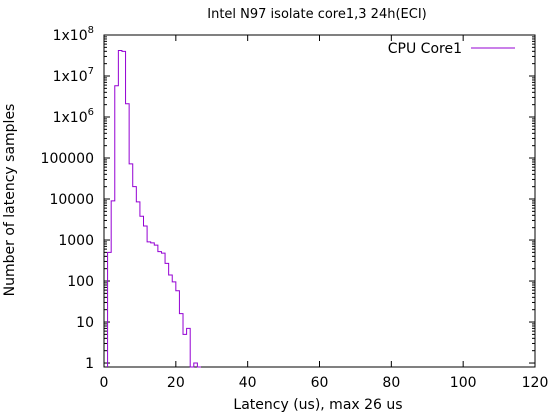 The image size is (554, 415). What do you see at coordinates (10, 200) in the screenshot?
I see `y-axis-label: Number of latency samples` at bounding box center [10, 200].